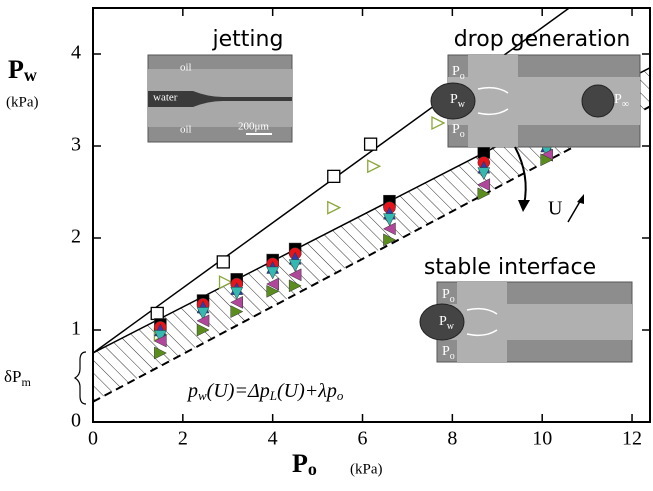 This screenshot has height=491, width=653. Describe the element at coordinates (76, 237) in the screenshot. I see `y-tick-label: 2` at that location.